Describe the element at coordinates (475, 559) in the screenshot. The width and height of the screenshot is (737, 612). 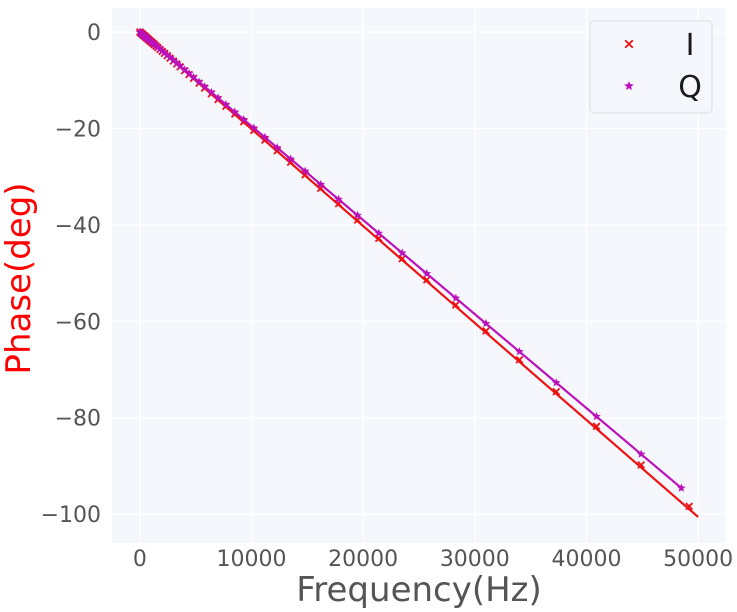
I see `x-tick-label: 30000` at that location.